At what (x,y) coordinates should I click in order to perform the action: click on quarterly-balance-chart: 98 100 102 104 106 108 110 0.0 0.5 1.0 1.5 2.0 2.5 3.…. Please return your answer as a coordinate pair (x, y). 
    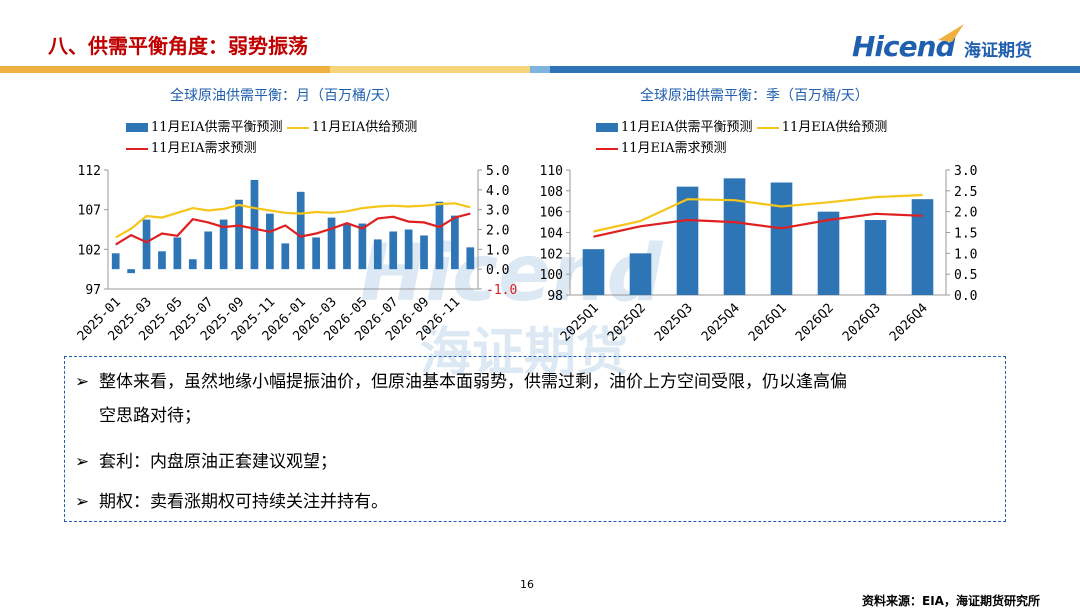
    Looking at the image, I should click on (759, 254).